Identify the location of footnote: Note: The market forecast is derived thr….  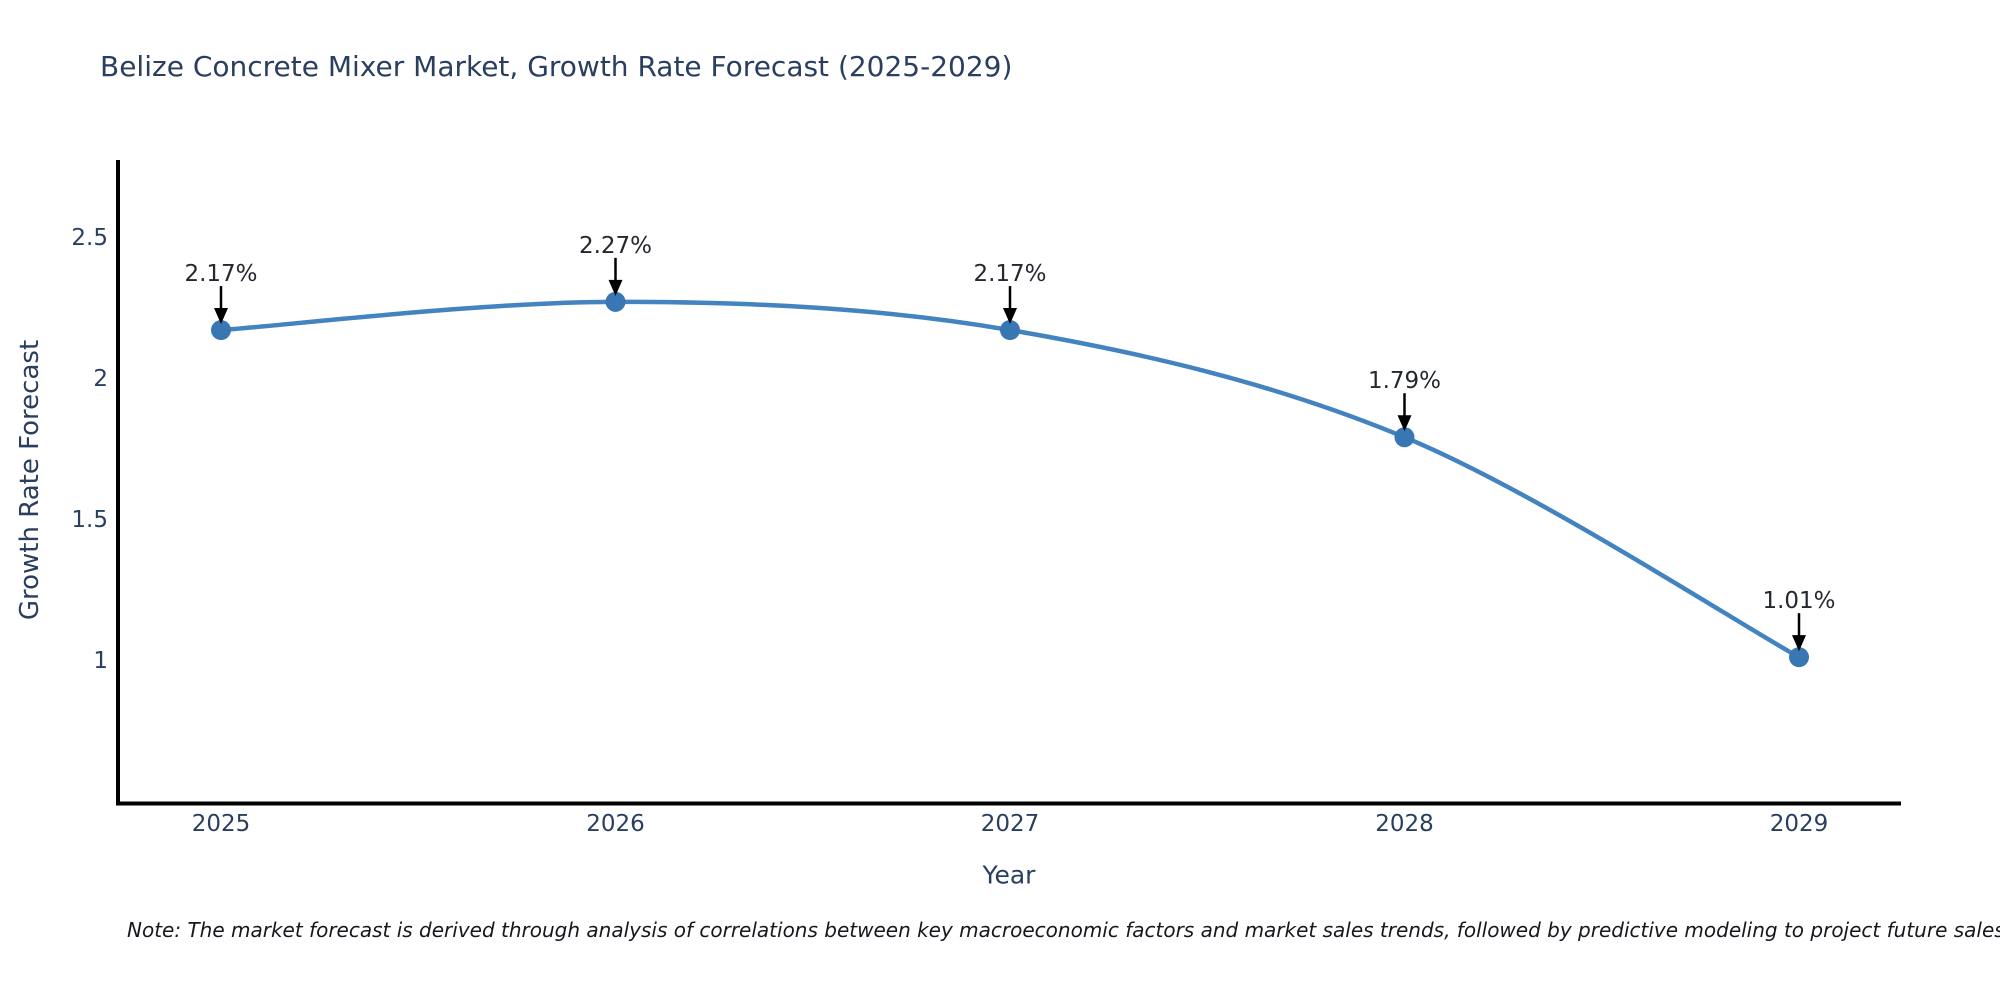
(1063, 930).